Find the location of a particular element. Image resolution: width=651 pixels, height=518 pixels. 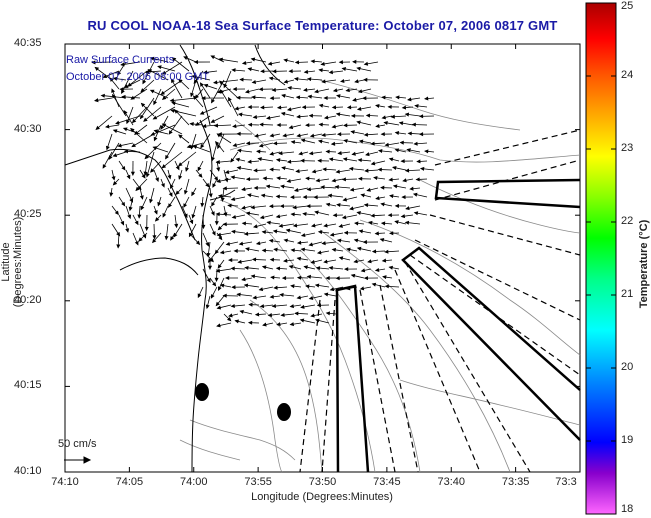

scale-label: 50 cm/s is located at coordinates (77, 444).